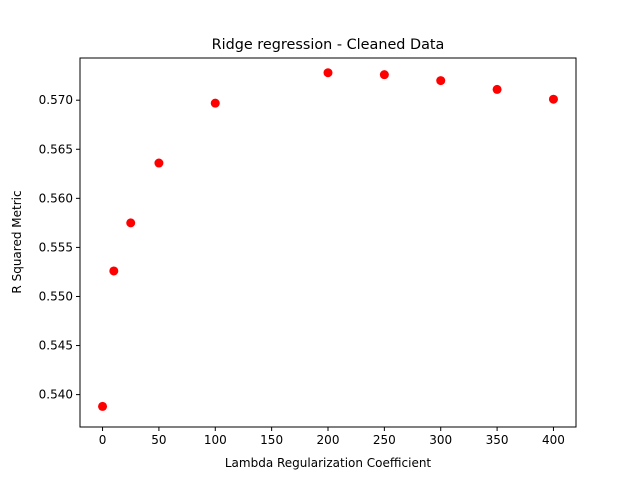 Image resolution: width=640 pixels, height=480 pixels. What do you see at coordinates (328, 463) in the screenshot?
I see `x-axis-label: Lambda Regularization Coefficient` at bounding box center [328, 463].